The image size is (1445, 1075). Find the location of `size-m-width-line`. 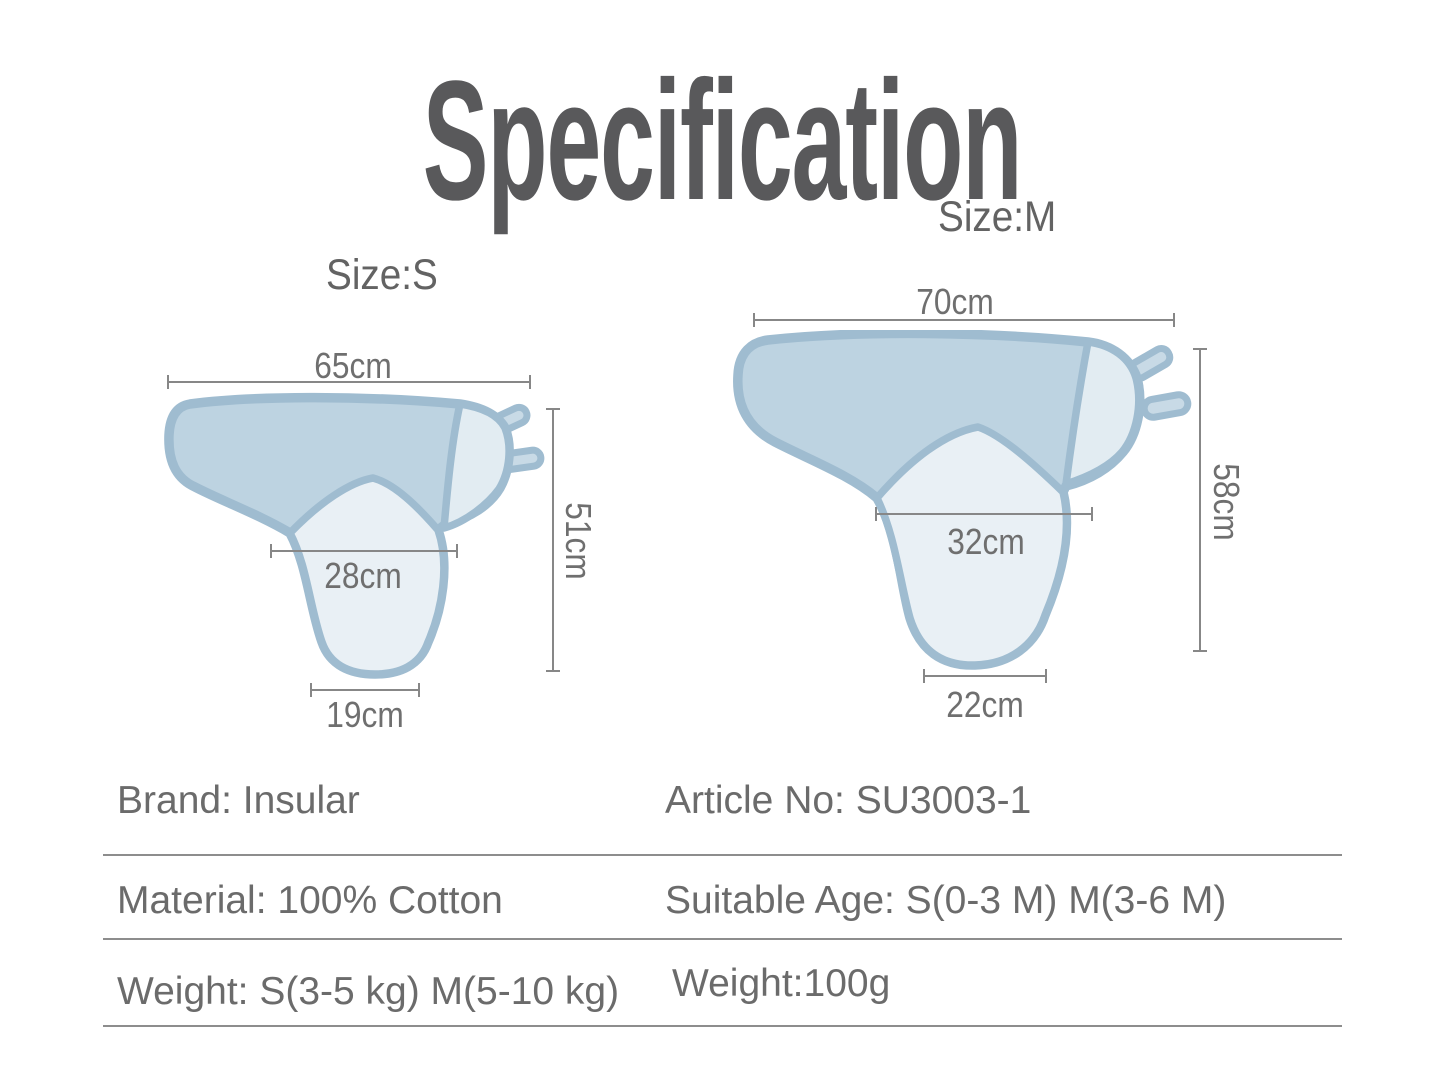

size-m-width-line is located at coordinates (964, 320).